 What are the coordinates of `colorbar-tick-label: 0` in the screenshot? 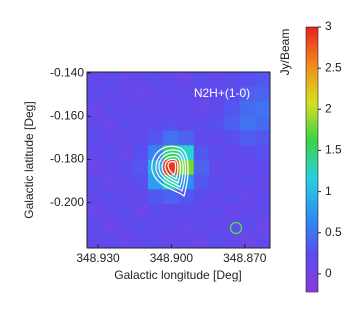 It's located at (328, 273).